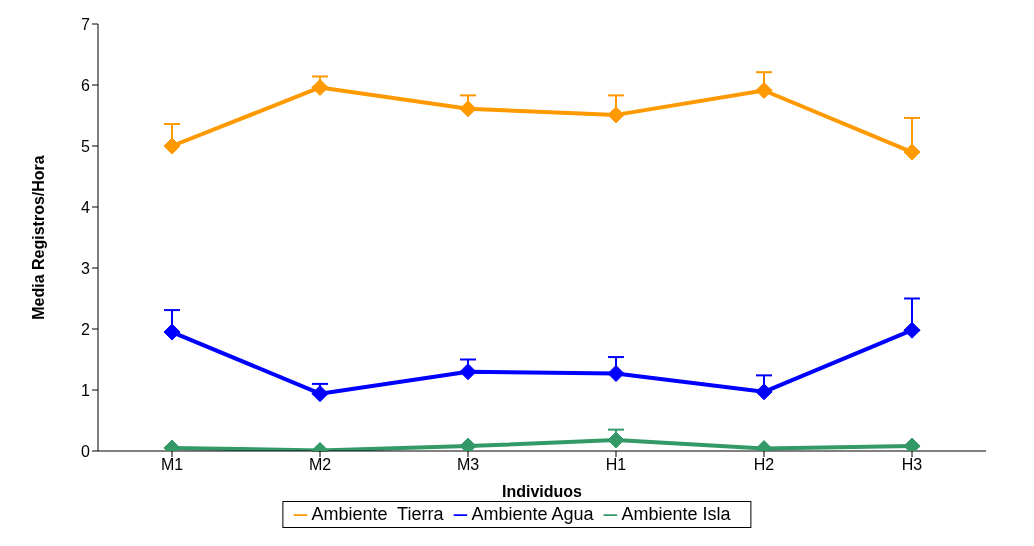  What do you see at coordinates (86, 329) in the screenshot?
I see `y-tick-label: 2` at bounding box center [86, 329].